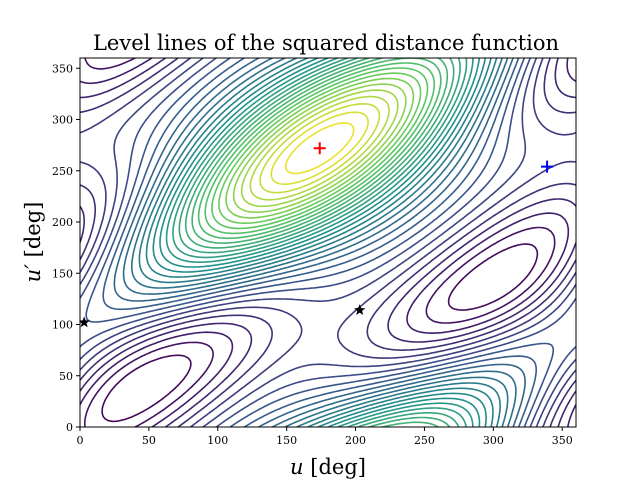 The width and height of the screenshot is (640, 480). Describe the element at coordinates (62, 120) in the screenshot. I see `y-tick-label: 300` at that location.